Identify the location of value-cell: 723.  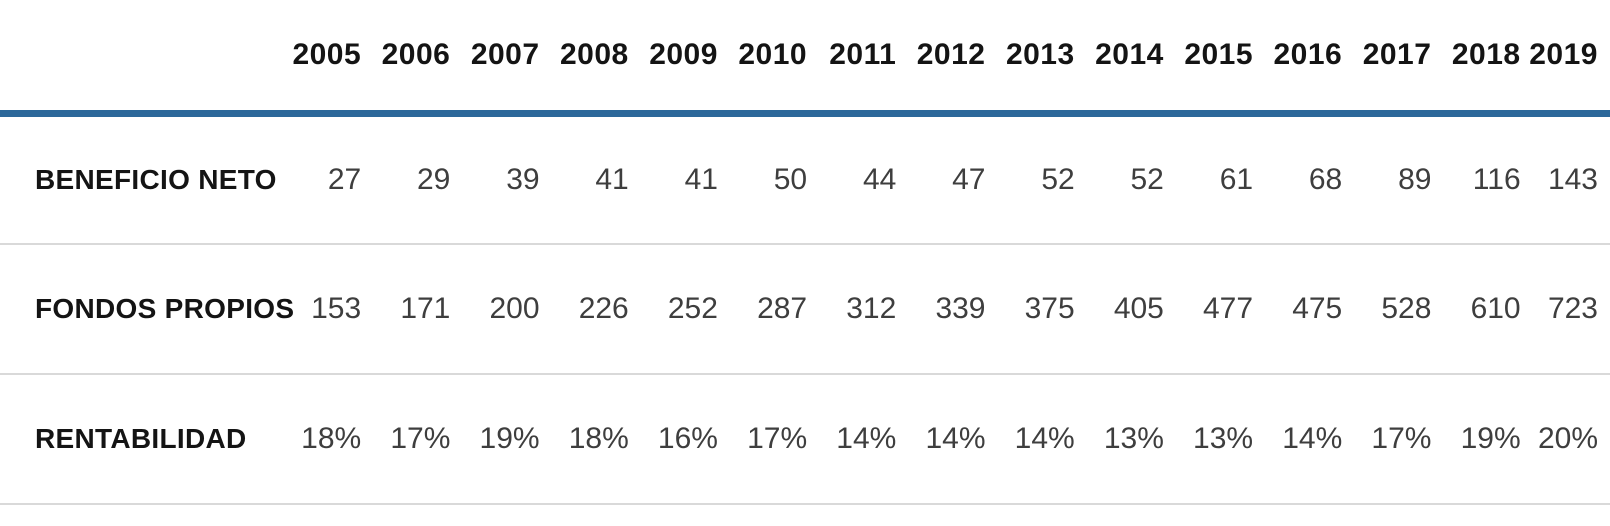
(1572, 308).